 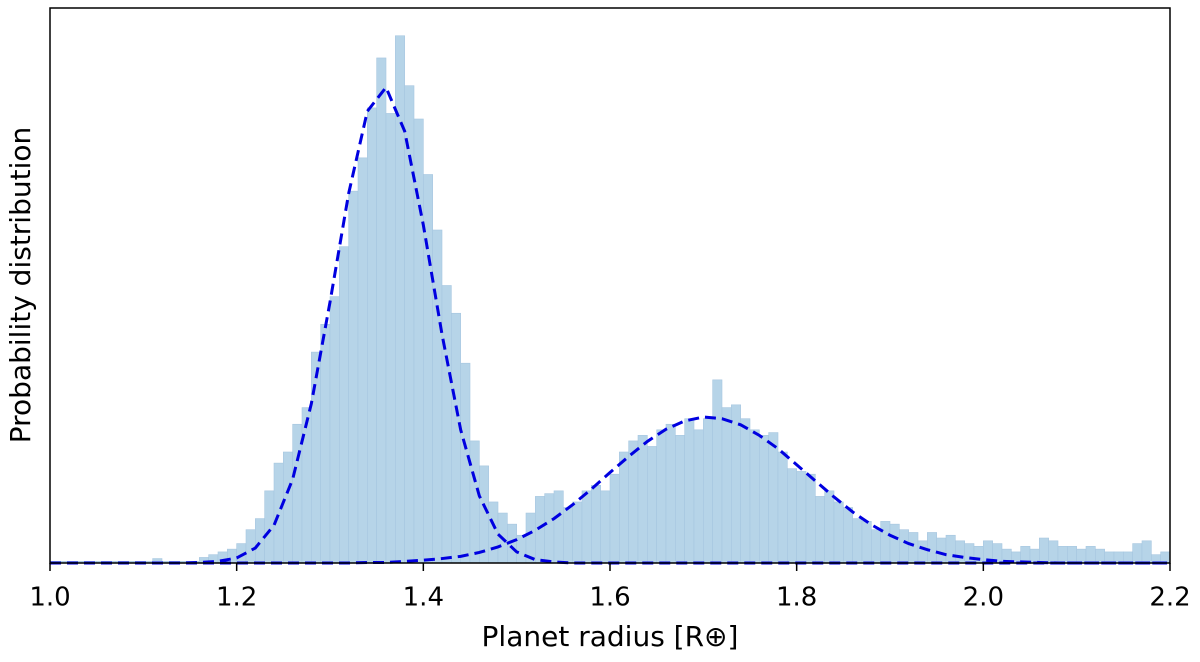 I want to click on x-tick-label: 1.8, so click(x=796, y=598).